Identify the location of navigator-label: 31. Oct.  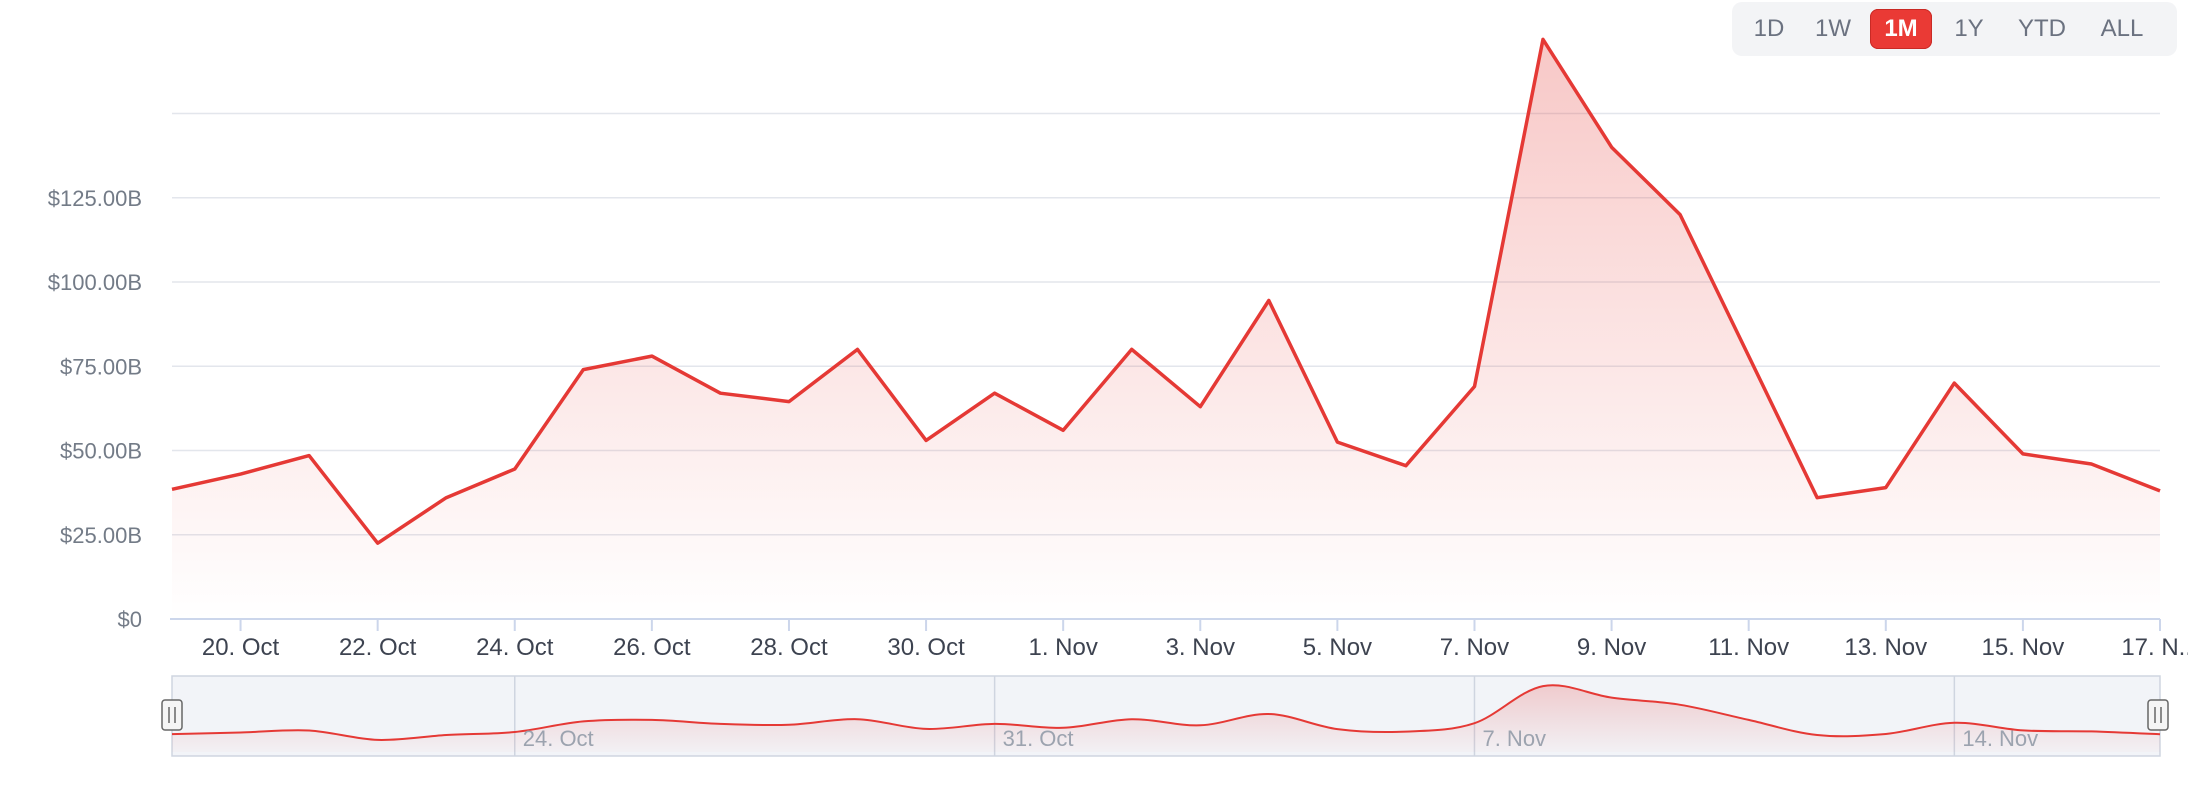
(1038, 738).